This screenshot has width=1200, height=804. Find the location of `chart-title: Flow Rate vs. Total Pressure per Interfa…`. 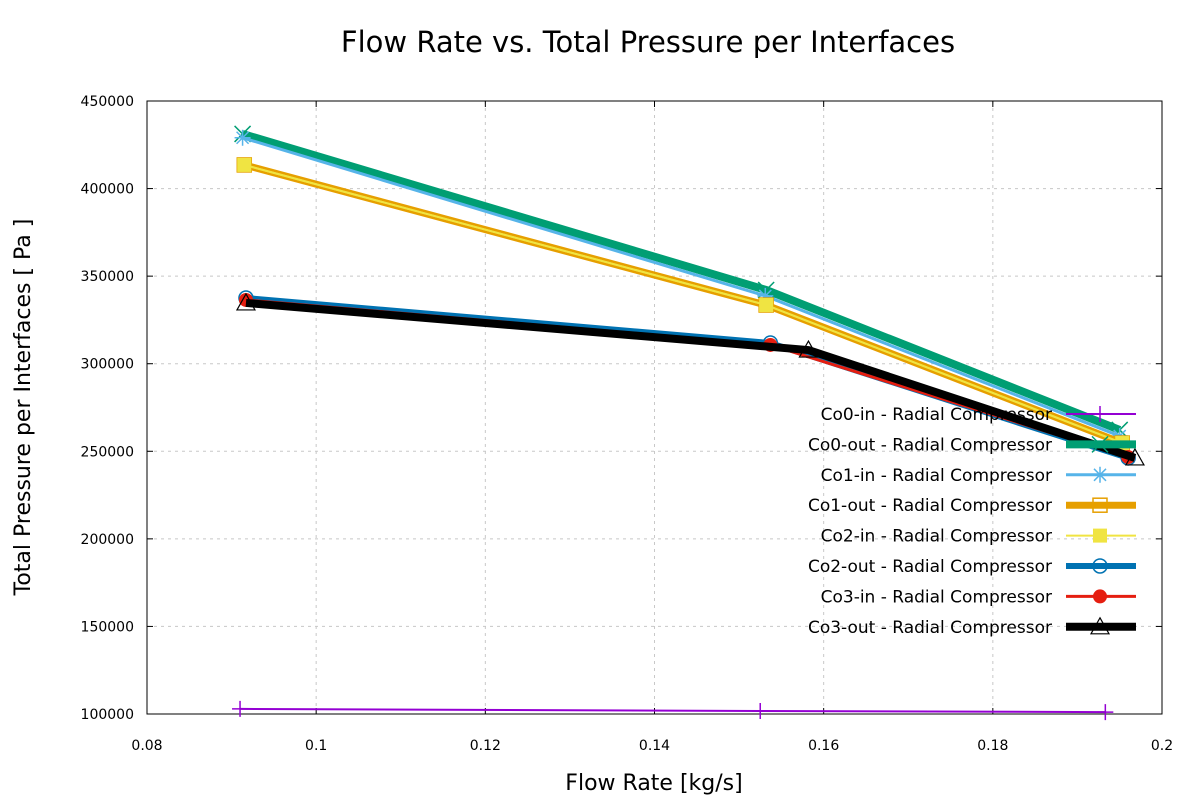

chart-title: Flow Rate vs. Total Pressure per Interfa… is located at coordinates (648, 42).